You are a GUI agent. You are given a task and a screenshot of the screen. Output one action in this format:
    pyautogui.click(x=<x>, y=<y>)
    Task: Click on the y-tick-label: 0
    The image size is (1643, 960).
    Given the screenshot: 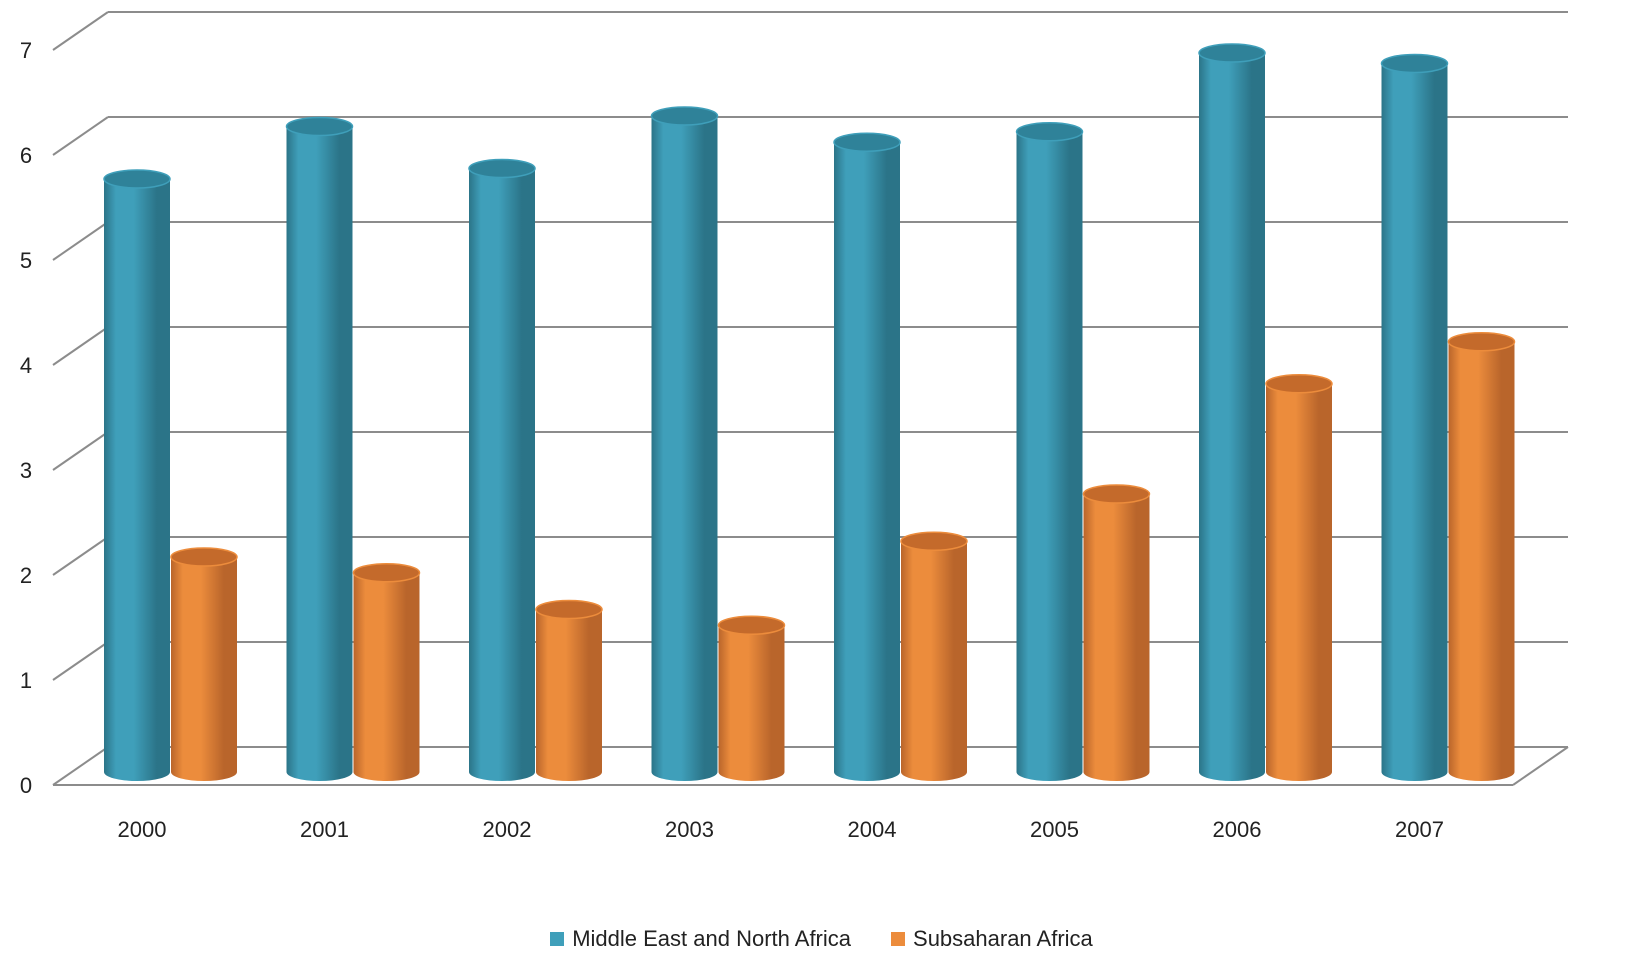 What is the action you would take?
    pyautogui.click(x=26, y=785)
    